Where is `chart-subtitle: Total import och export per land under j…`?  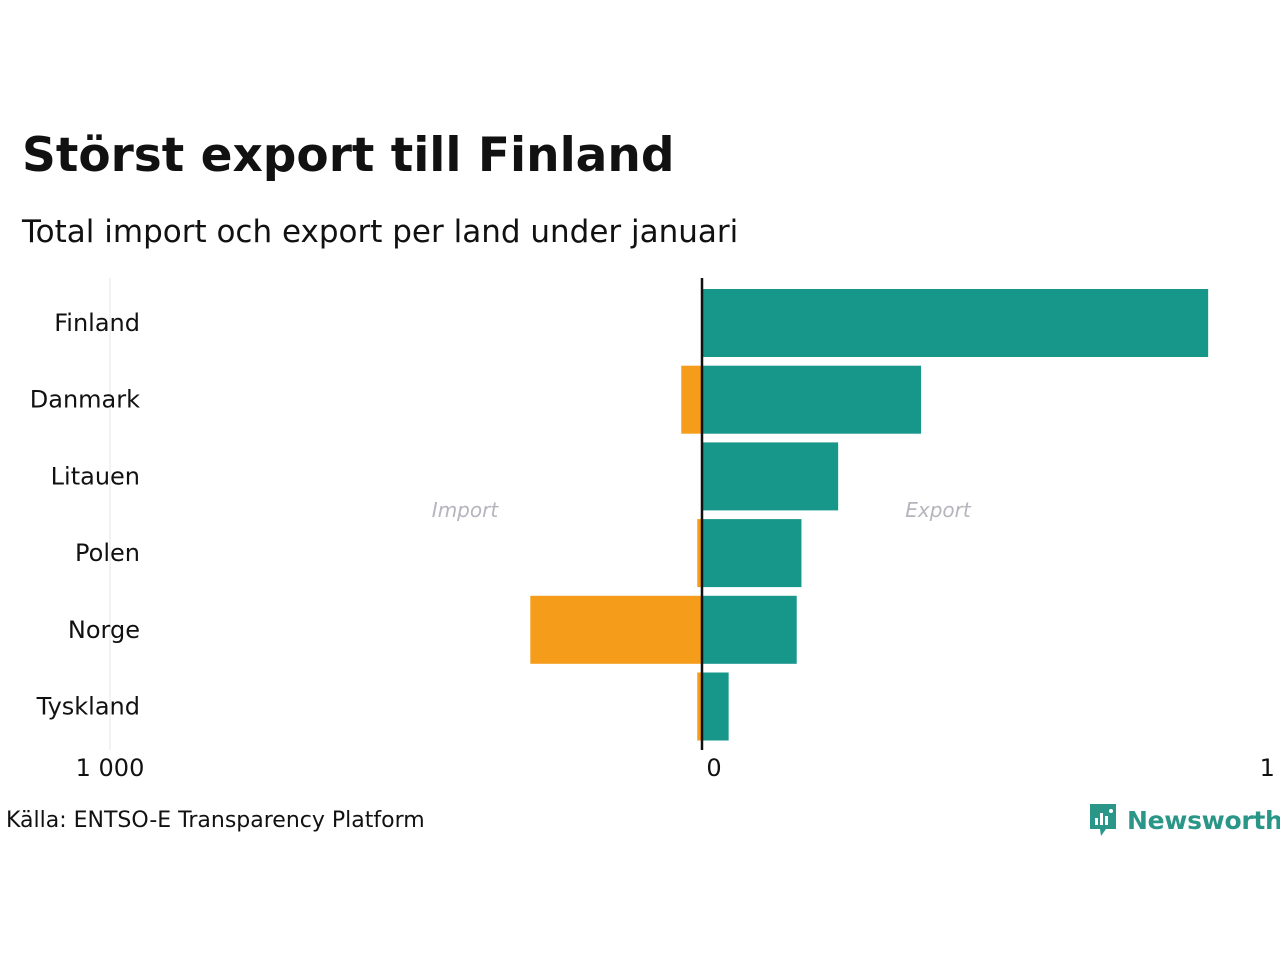
chart-subtitle: Total import och export per land under j… is located at coordinates (380, 232).